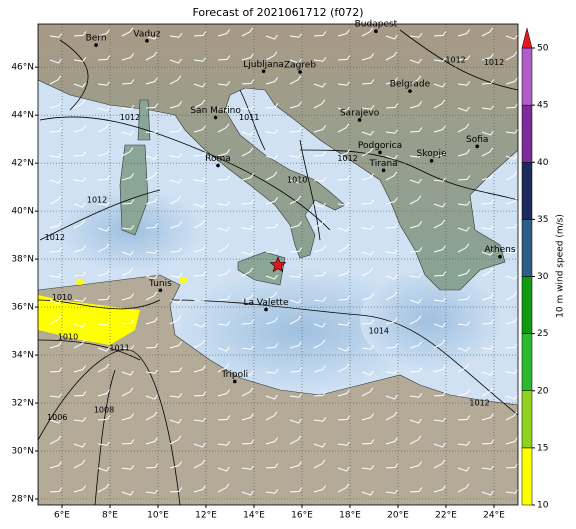 The width and height of the screenshot is (576, 529). What do you see at coordinates (158, 516) in the screenshot?
I see `x-tick-label: 10°E` at bounding box center [158, 516].